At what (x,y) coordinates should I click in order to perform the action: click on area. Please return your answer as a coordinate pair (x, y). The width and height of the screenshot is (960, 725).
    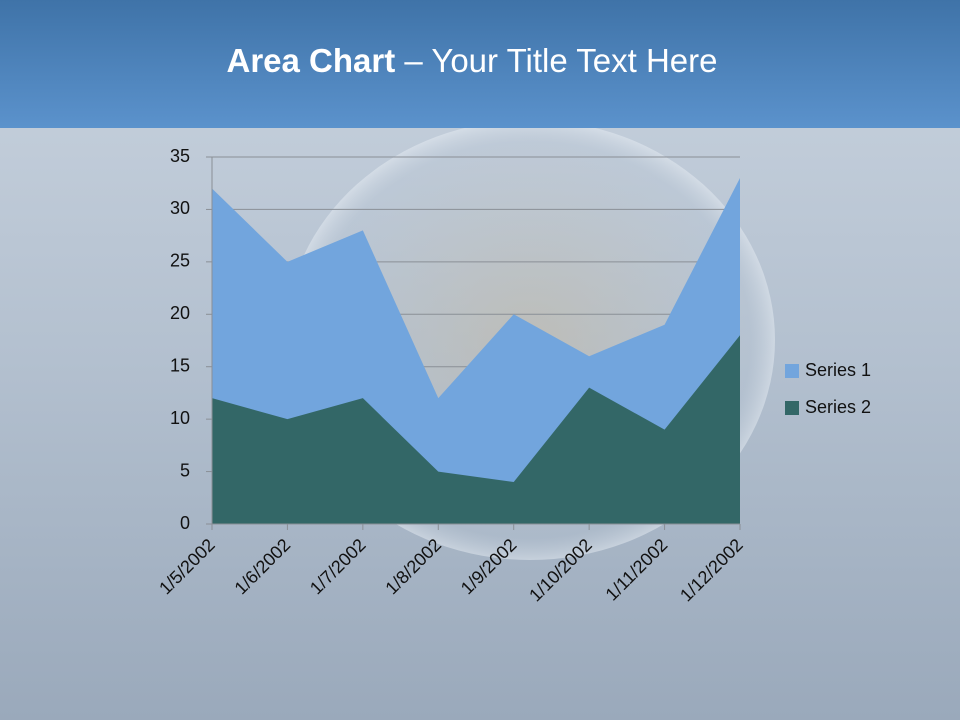
    Looking at the image, I should click on (476, 429).